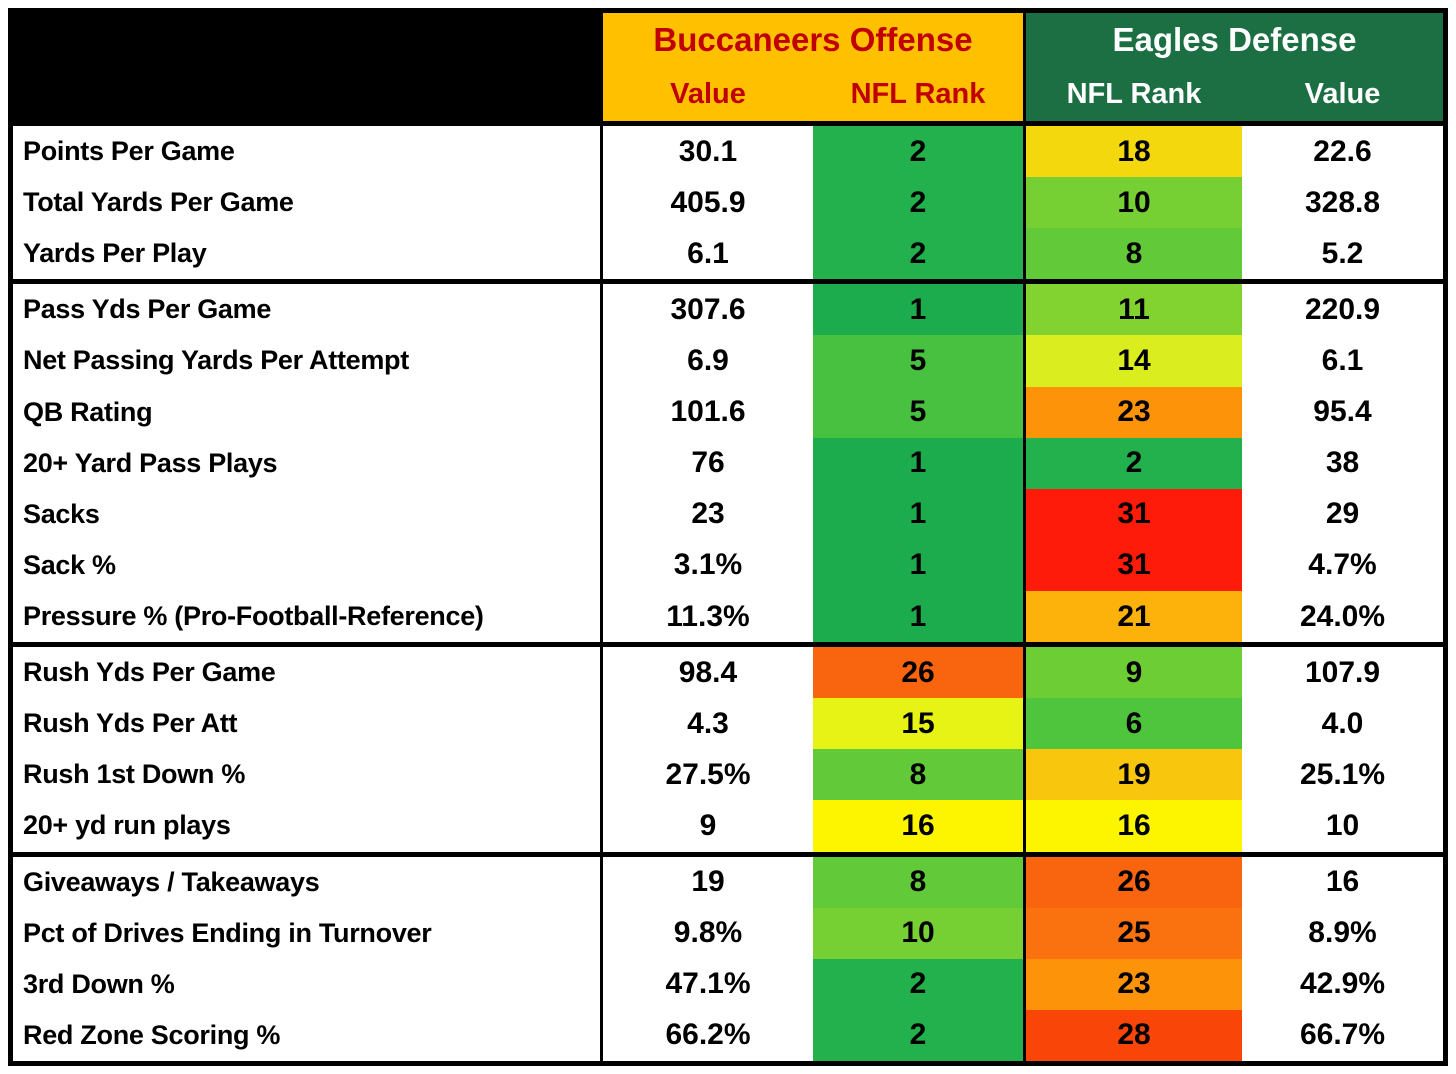 This screenshot has width=1456, height=1074. What do you see at coordinates (708, 202) in the screenshot?
I see `offense-value: 405.9` at bounding box center [708, 202].